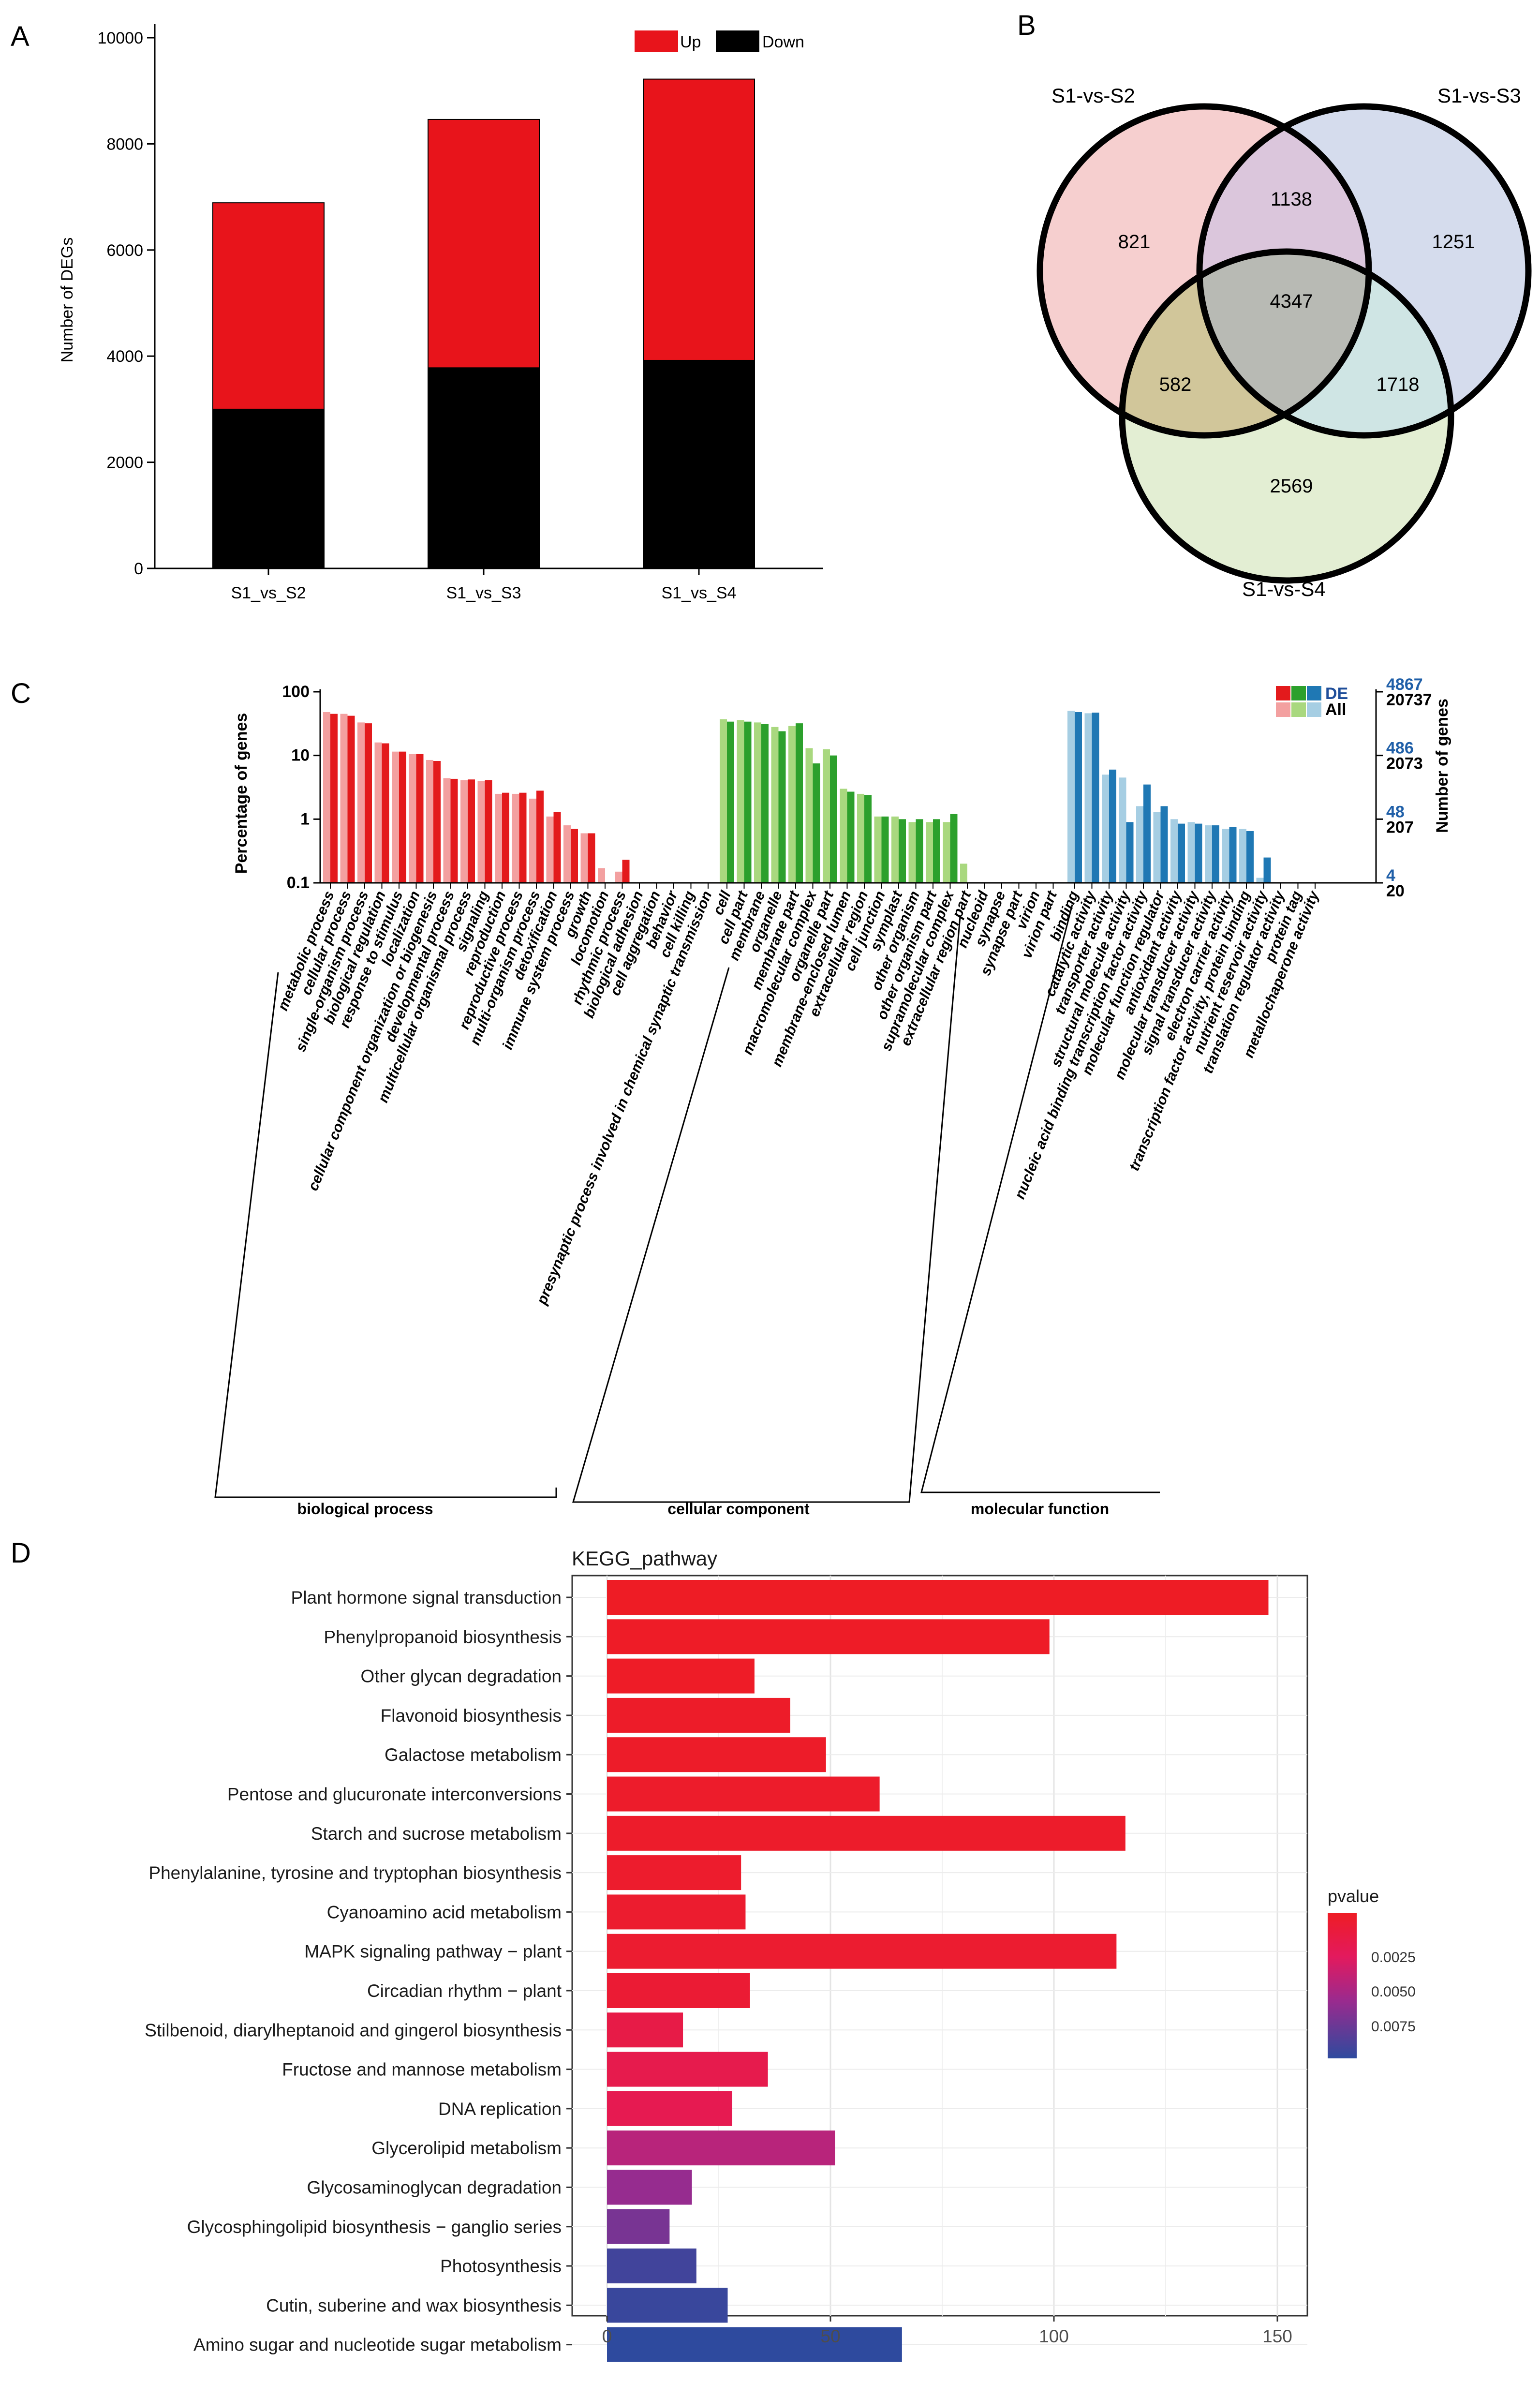  What do you see at coordinates (120, 38) in the screenshot?
I see `y-tick-label: 10000` at bounding box center [120, 38].